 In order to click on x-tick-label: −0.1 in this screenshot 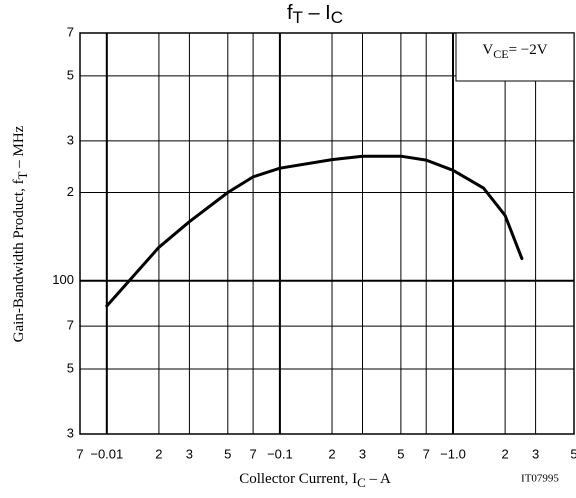, I will do `click(280, 453)`.